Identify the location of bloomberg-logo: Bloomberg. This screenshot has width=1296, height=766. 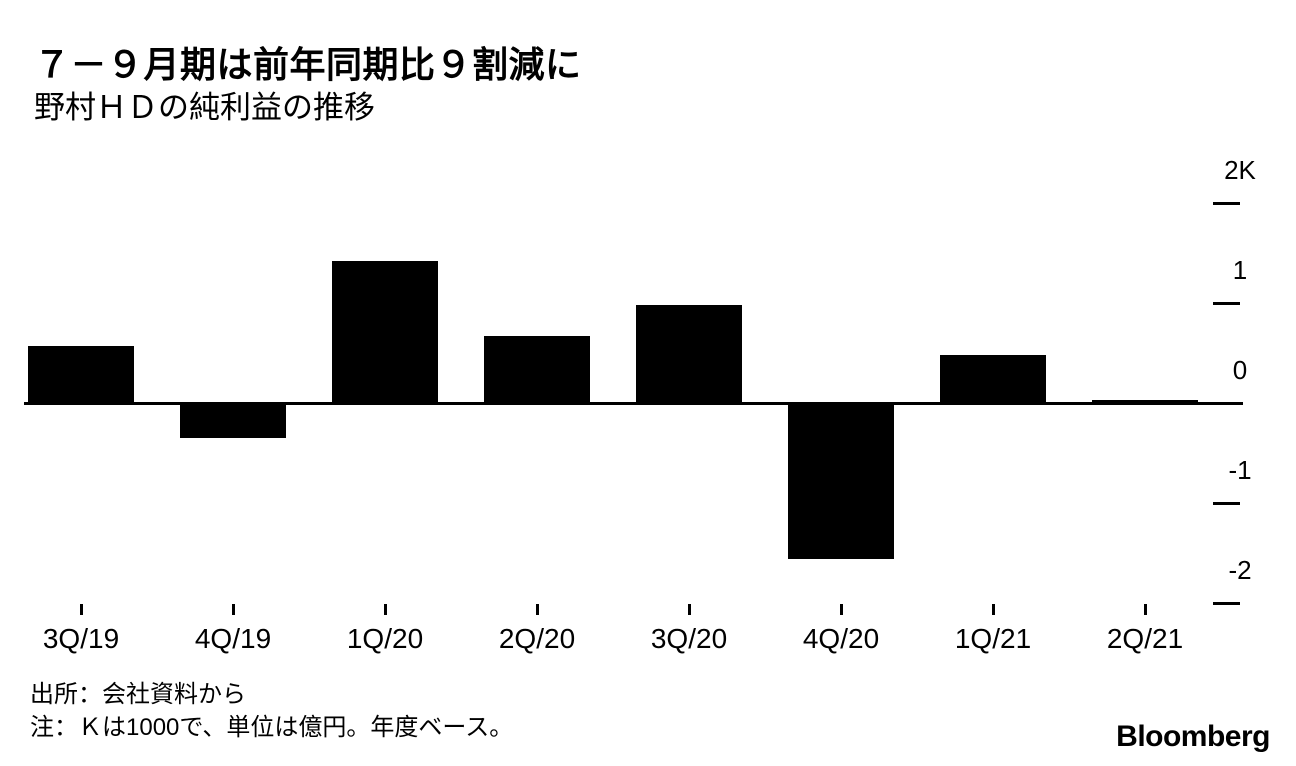
(1193, 736).